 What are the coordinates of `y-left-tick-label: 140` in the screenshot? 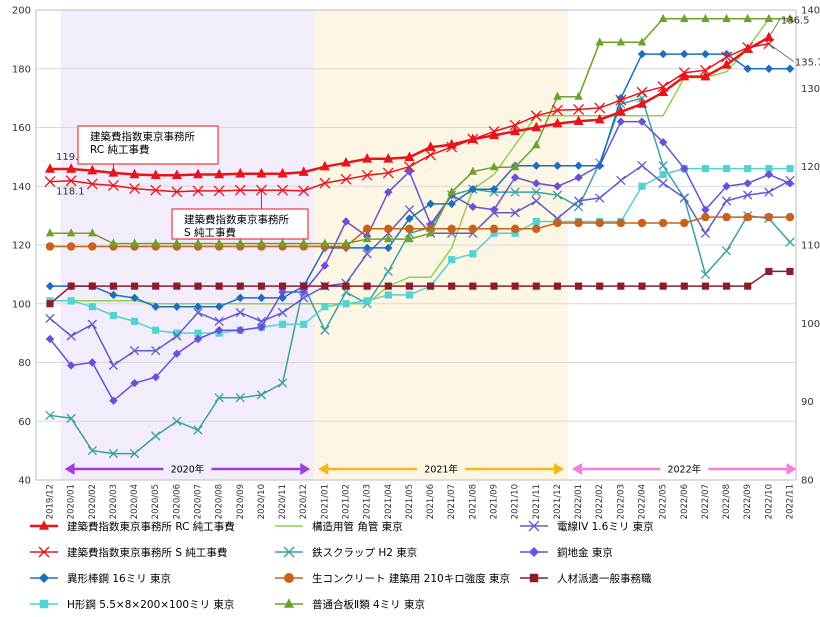 It's located at (21, 187).